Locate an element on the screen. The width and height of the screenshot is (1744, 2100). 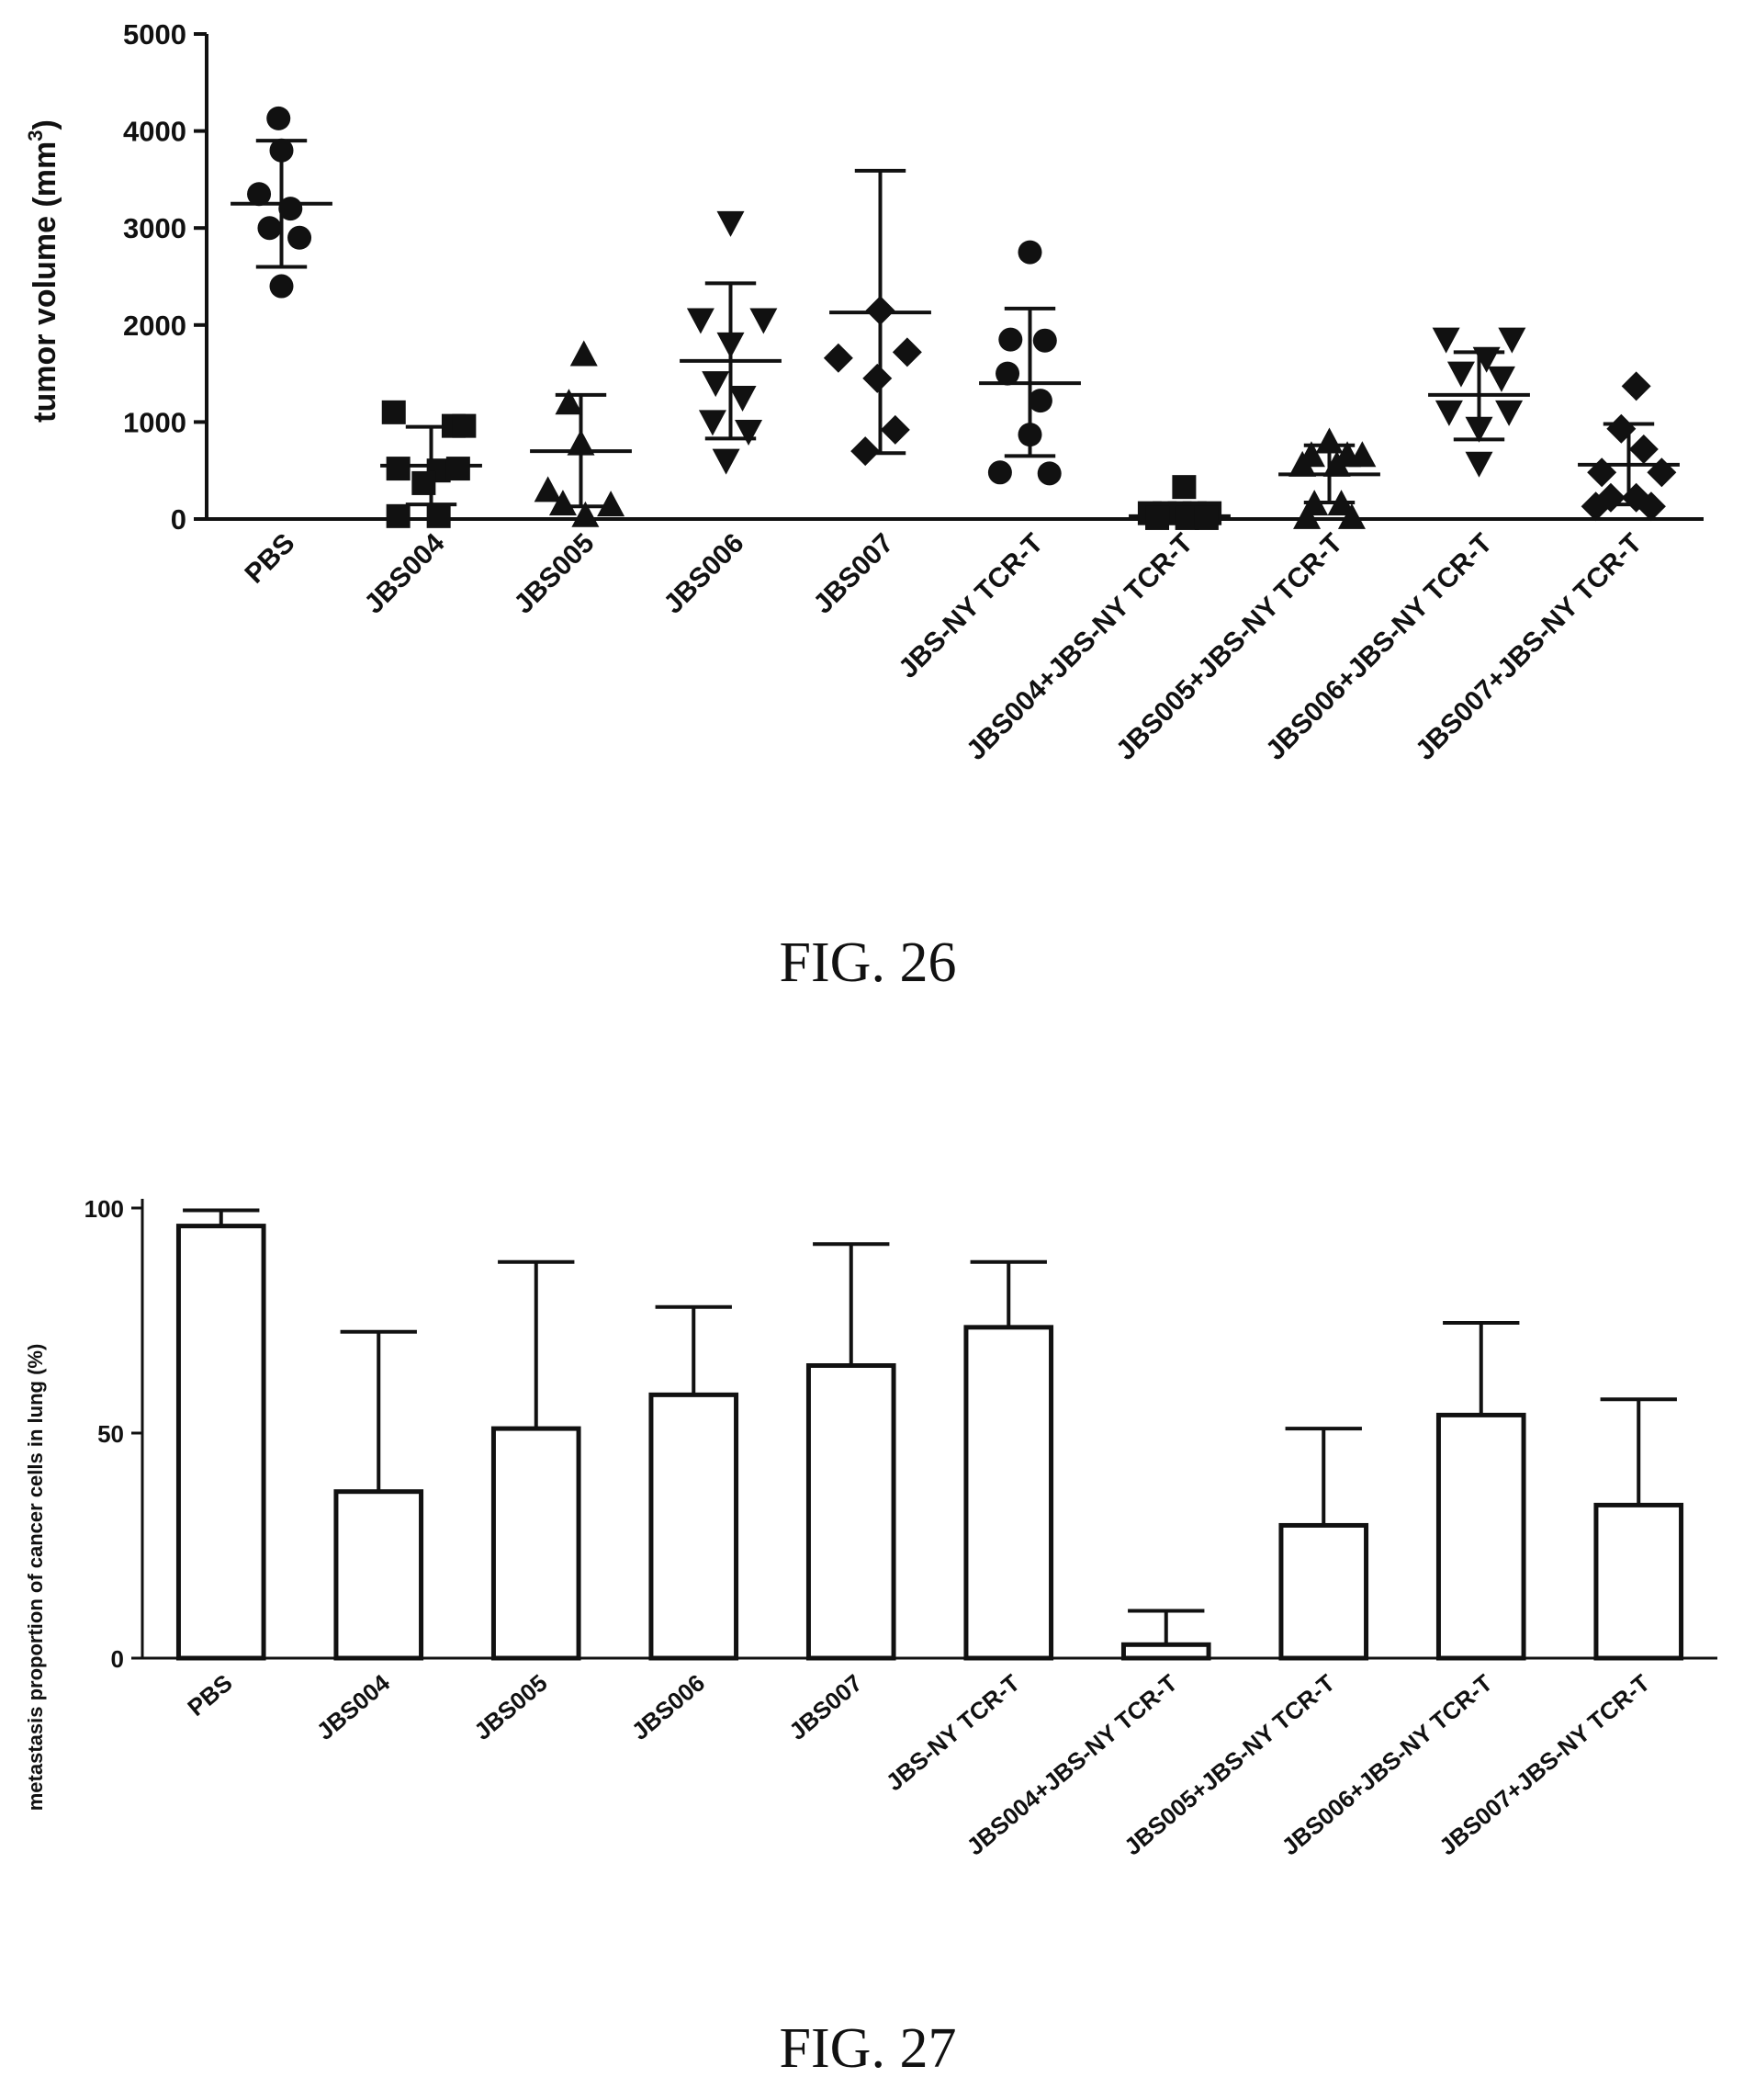
fig26-y-tick-label: 5000 is located at coordinates (154, 34).